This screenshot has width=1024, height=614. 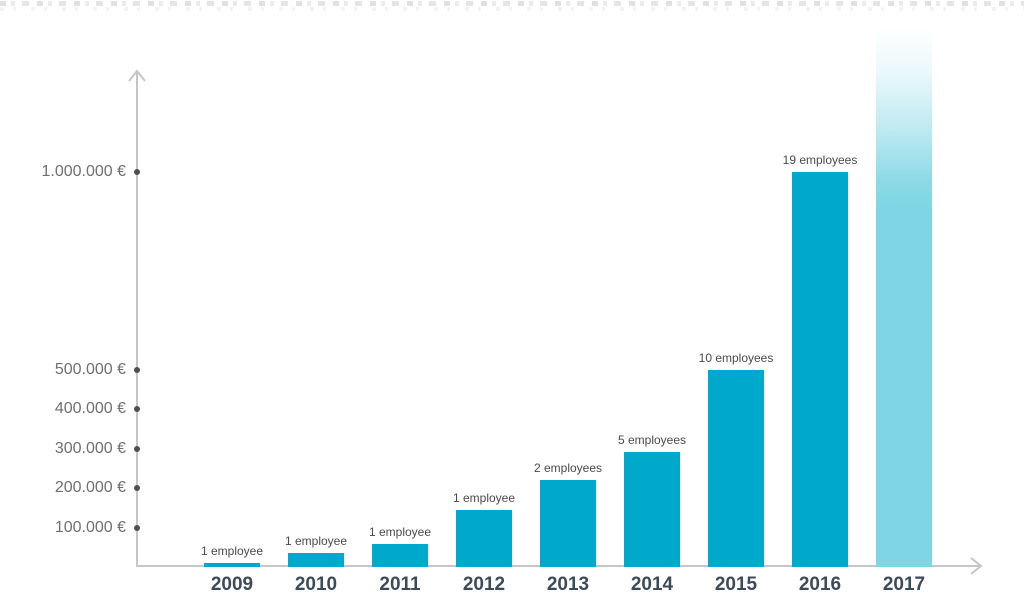 I want to click on bar-2016, so click(x=820, y=369).